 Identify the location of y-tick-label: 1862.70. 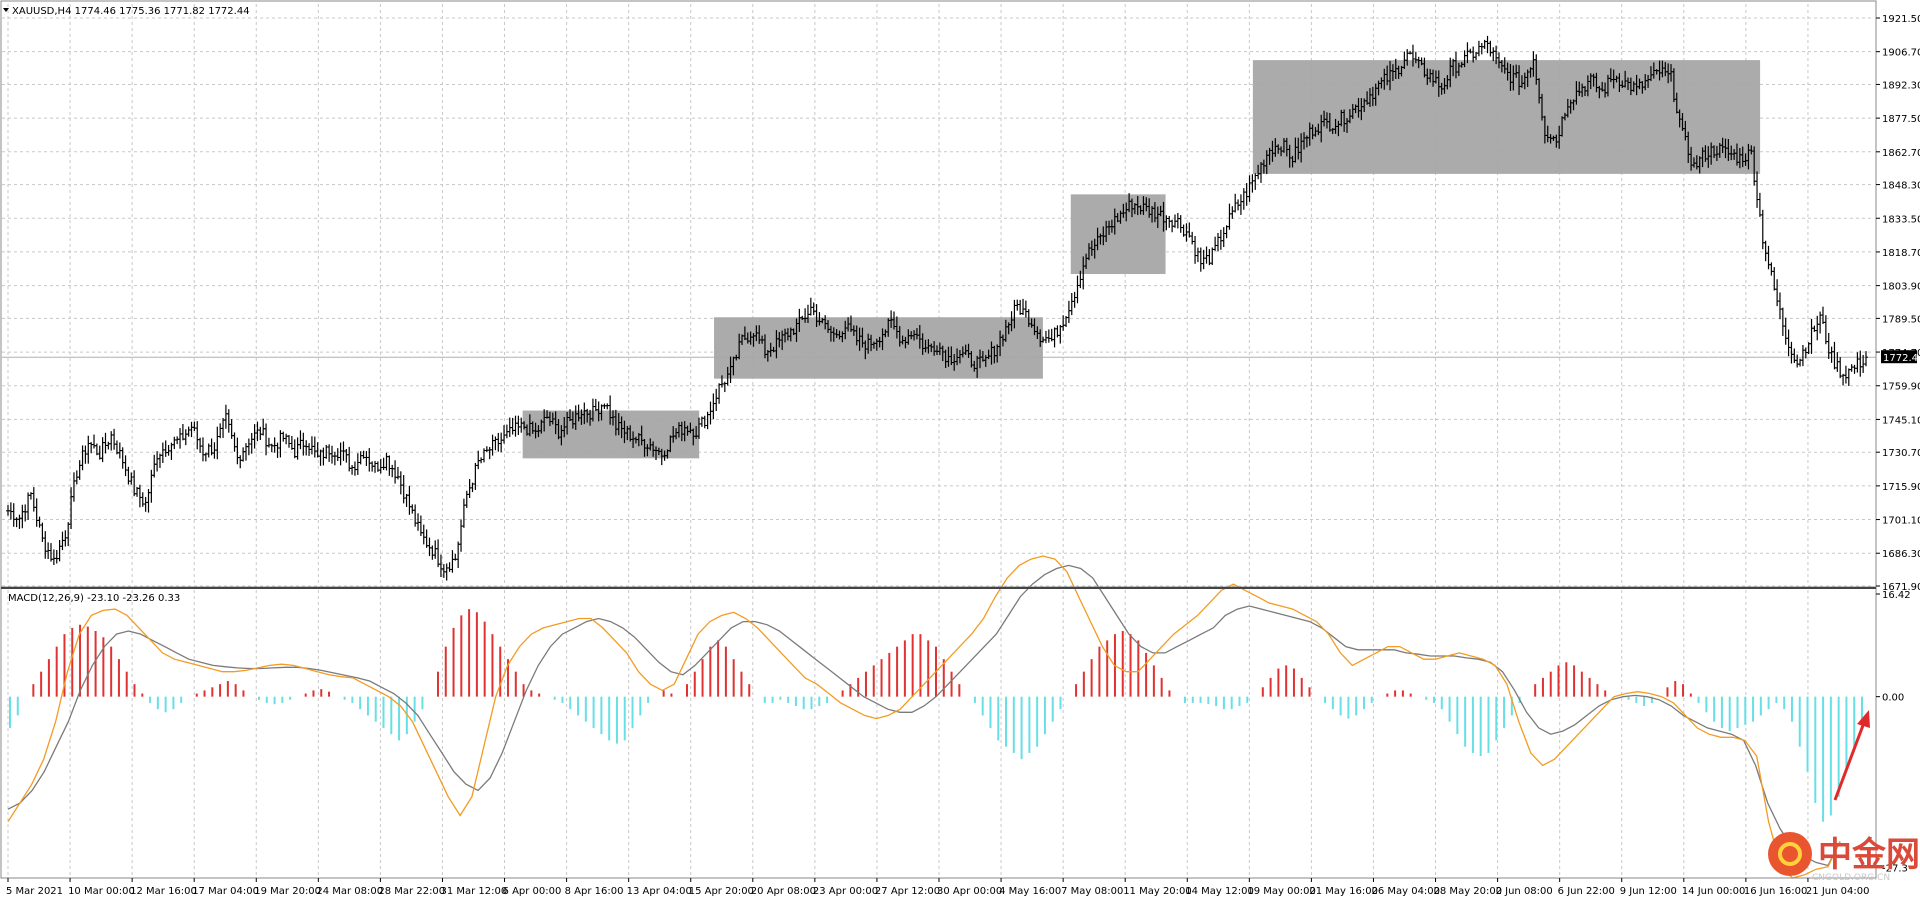
(1901, 153).